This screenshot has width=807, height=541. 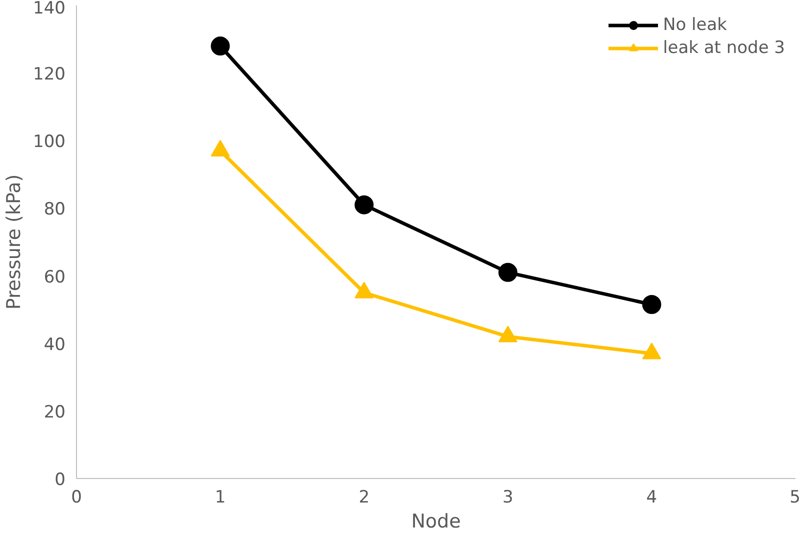 I want to click on x-tick-label: 5, so click(x=795, y=498).